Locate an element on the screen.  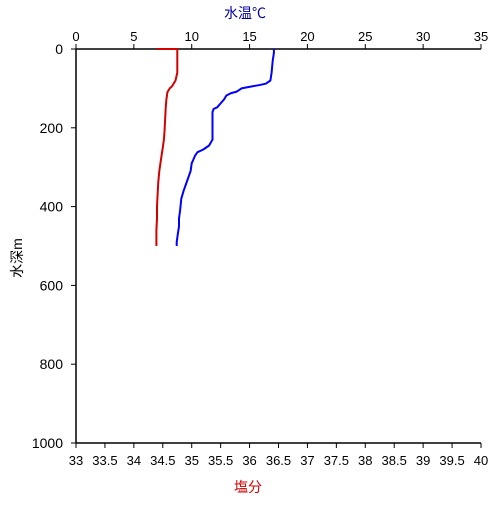
x-bottom-tick-label: 34 is located at coordinates (134, 460).